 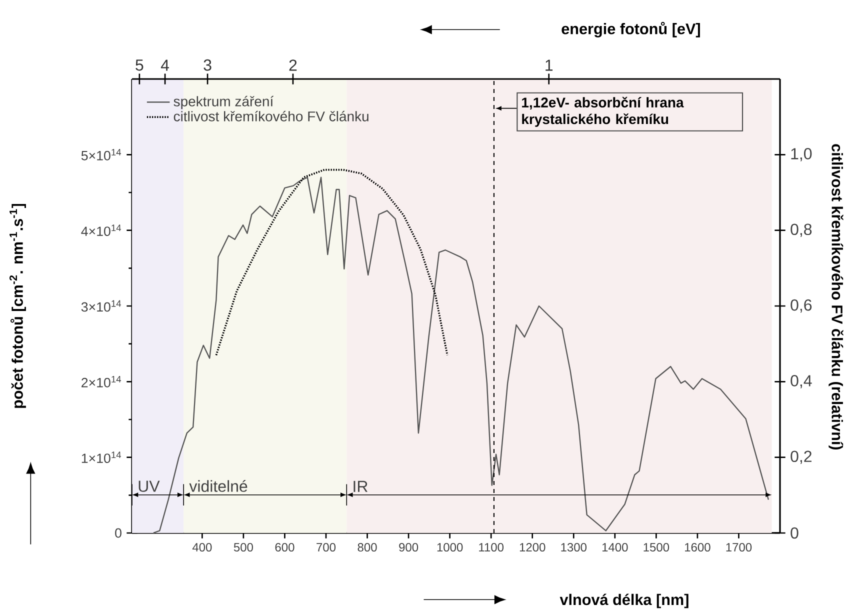 I want to click on x-tick-label: 600, so click(x=284, y=547).